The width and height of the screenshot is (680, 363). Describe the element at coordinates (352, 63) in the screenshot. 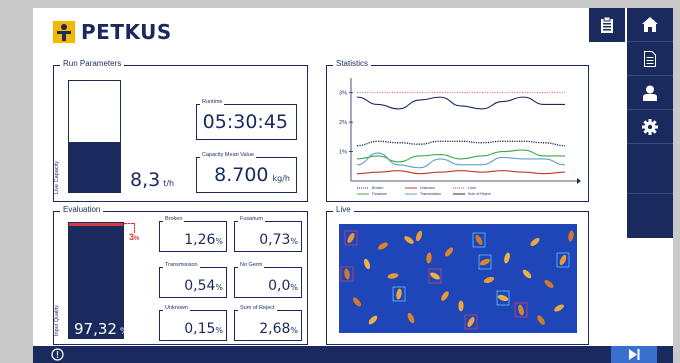

I see `panel-title: Statistics` at that location.